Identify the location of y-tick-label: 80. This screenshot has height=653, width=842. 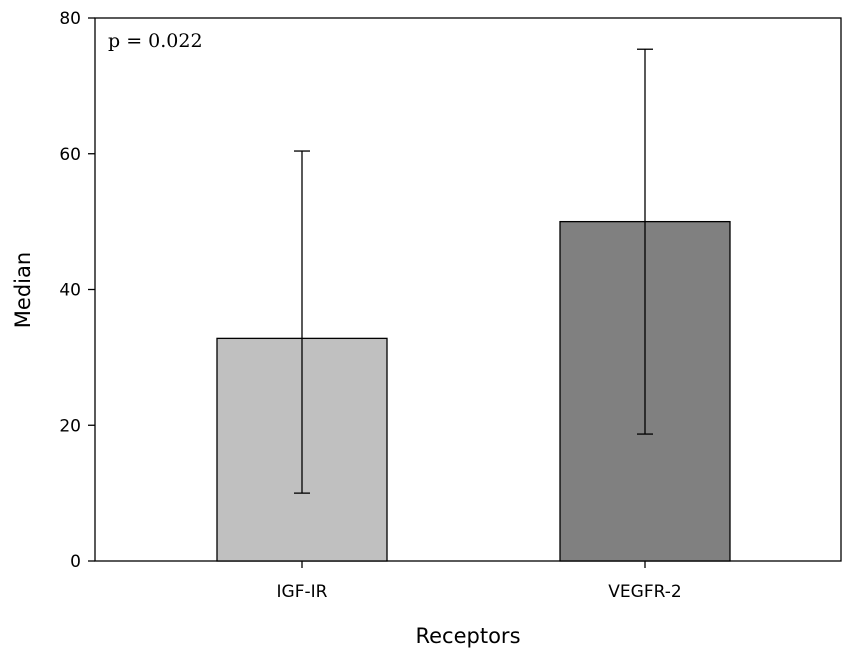
(70, 19).